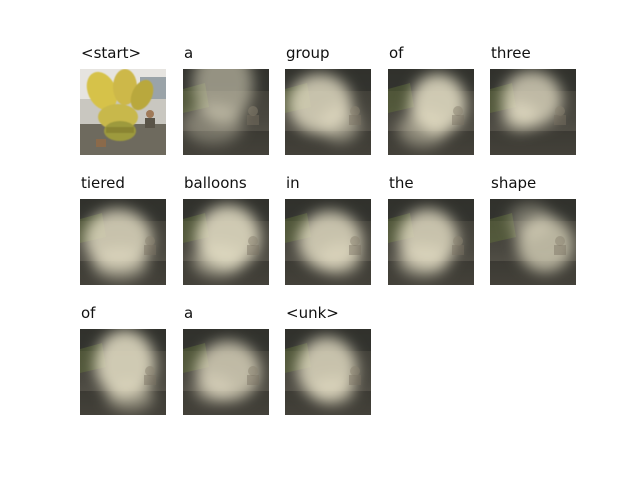  What do you see at coordinates (293, 183) in the screenshot?
I see `caption-word: in` at bounding box center [293, 183].